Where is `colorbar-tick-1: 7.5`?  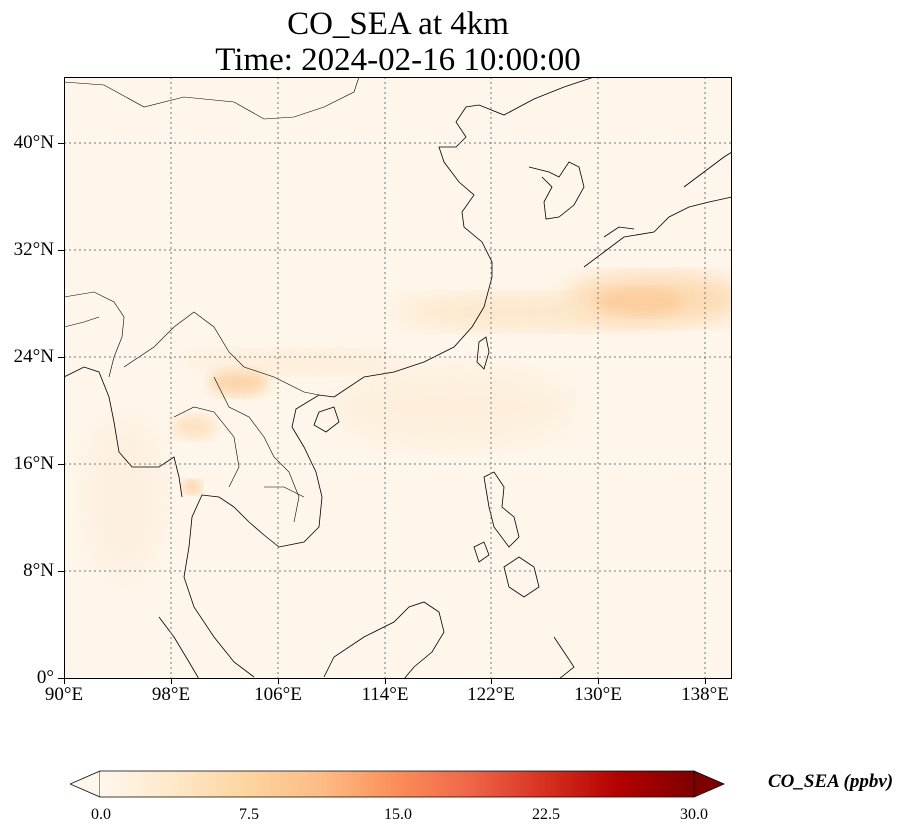
colorbar-tick-1: 7.5 is located at coordinates (249, 814).